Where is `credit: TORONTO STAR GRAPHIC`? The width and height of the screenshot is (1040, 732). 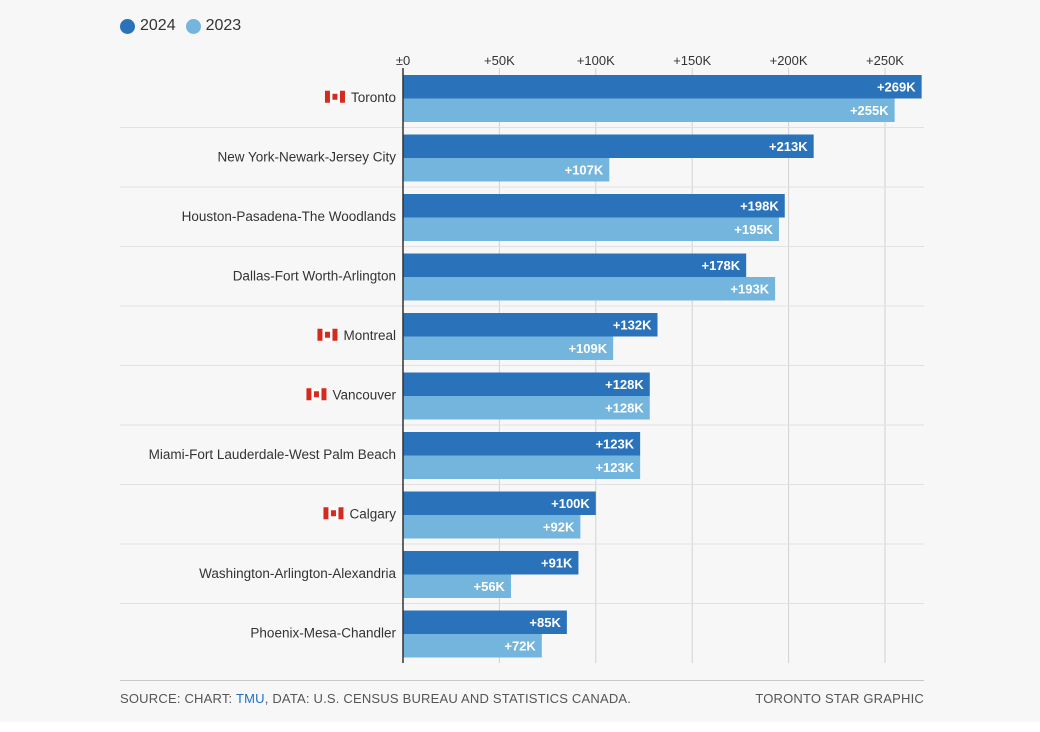
credit: TORONTO STAR GRAPHIC is located at coordinates (839, 698).